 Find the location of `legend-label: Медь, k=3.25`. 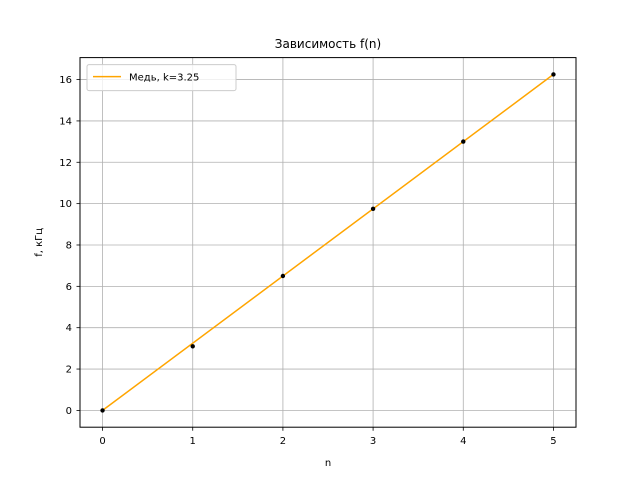

legend-label: Медь, k=3.25 is located at coordinates (164, 78).